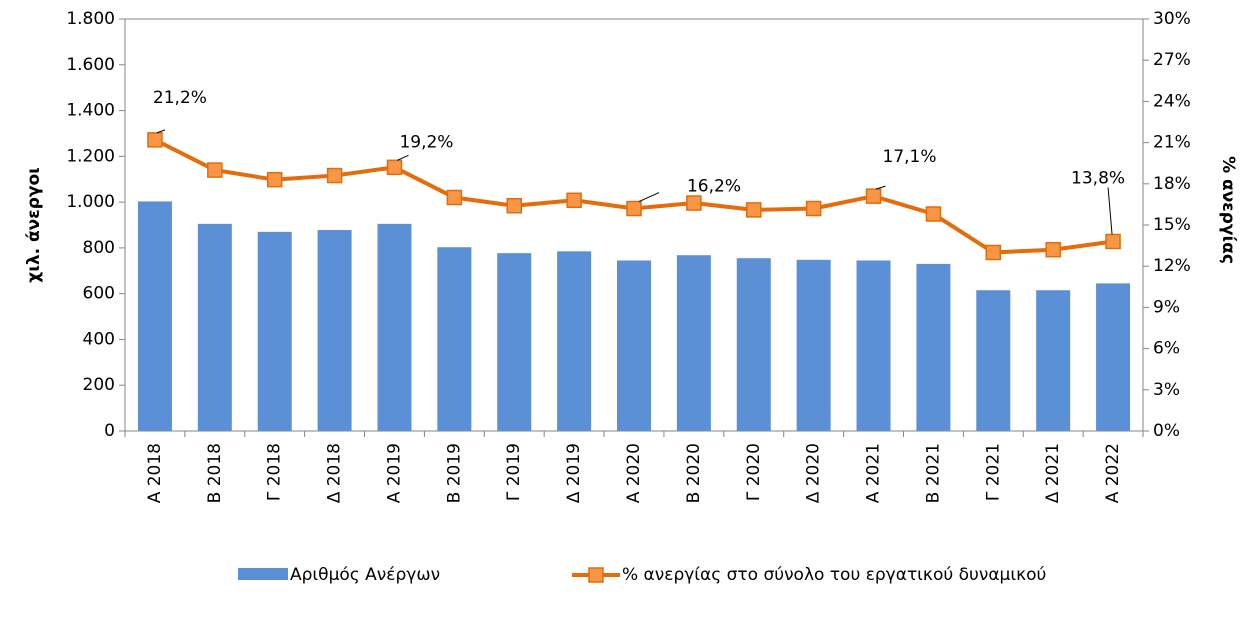 The width and height of the screenshot is (1248, 620). I want to click on y-tick-label: 1.400, so click(90, 111).